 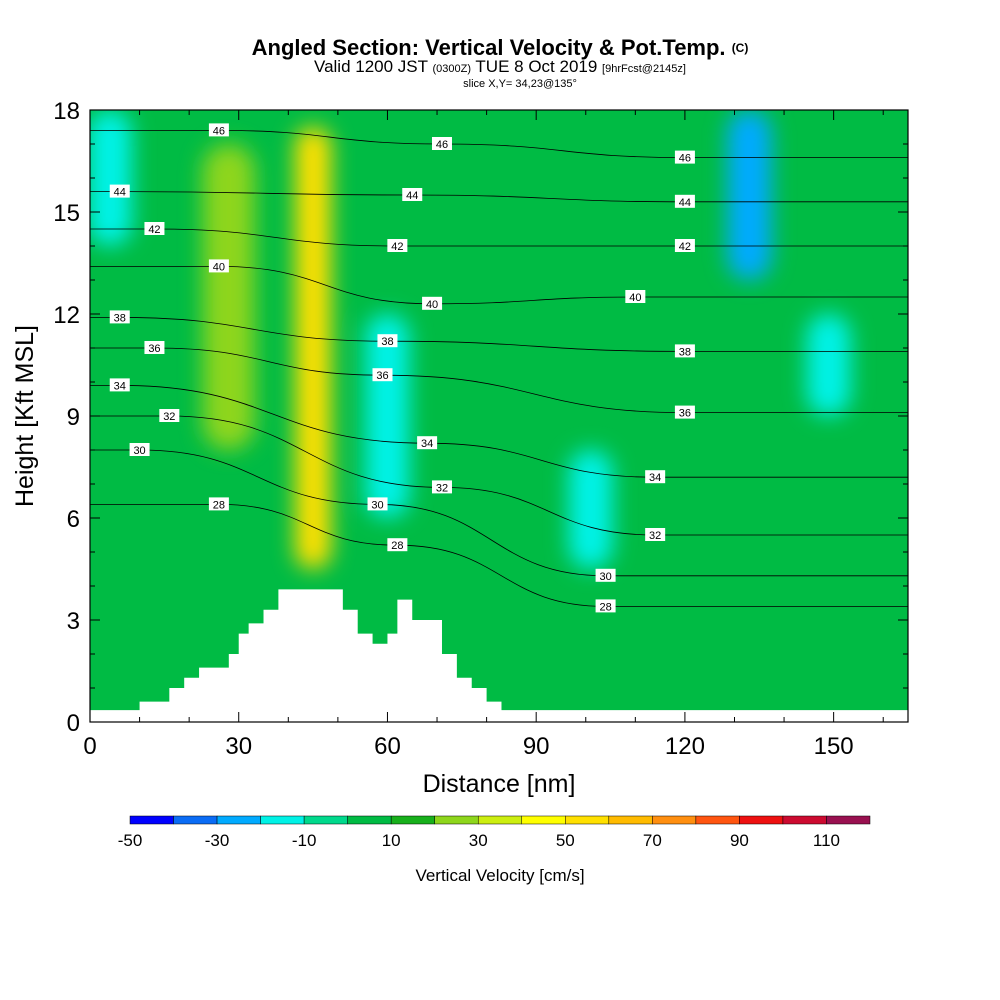 What do you see at coordinates (478, 840) in the screenshot?
I see `colorbar-tick-label: 30` at bounding box center [478, 840].